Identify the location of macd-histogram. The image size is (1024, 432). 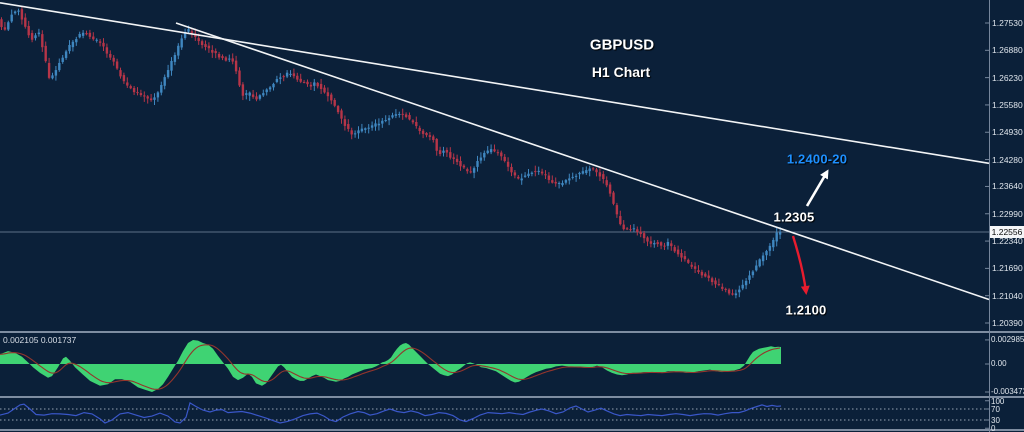
(390, 366).